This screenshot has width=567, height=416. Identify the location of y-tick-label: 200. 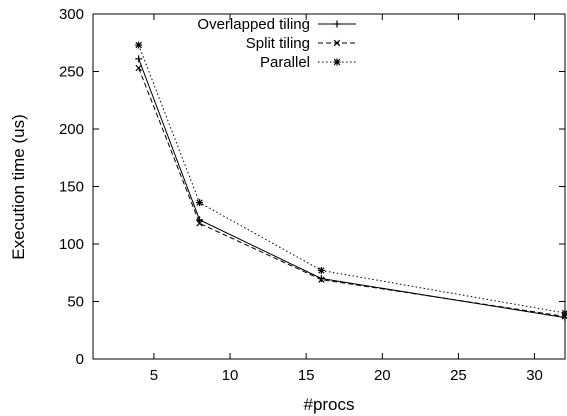
(71, 129).